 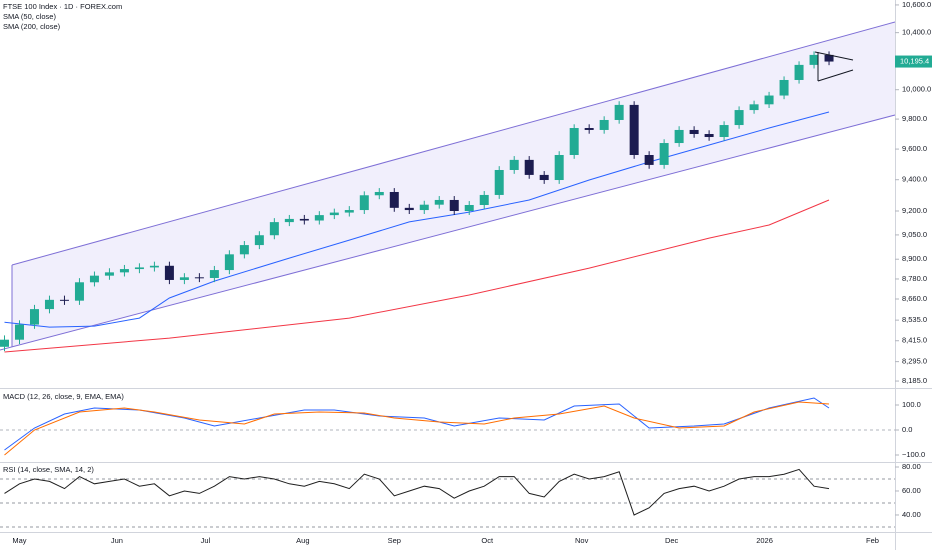 What do you see at coordinates (914, 234) in the screenshot?
I see `y-tick-label: 9,050.0` at bounding box center [914, 234].